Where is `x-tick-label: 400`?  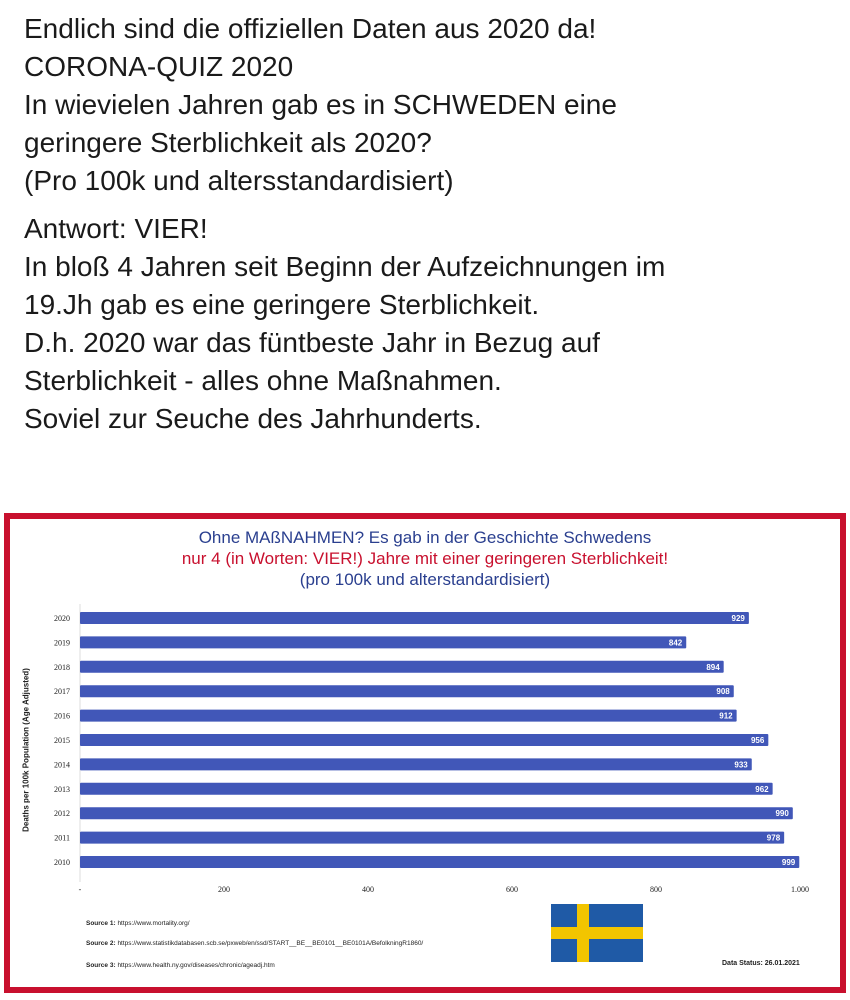
x-tick-label: 400 is located at coordinates (368, 889).